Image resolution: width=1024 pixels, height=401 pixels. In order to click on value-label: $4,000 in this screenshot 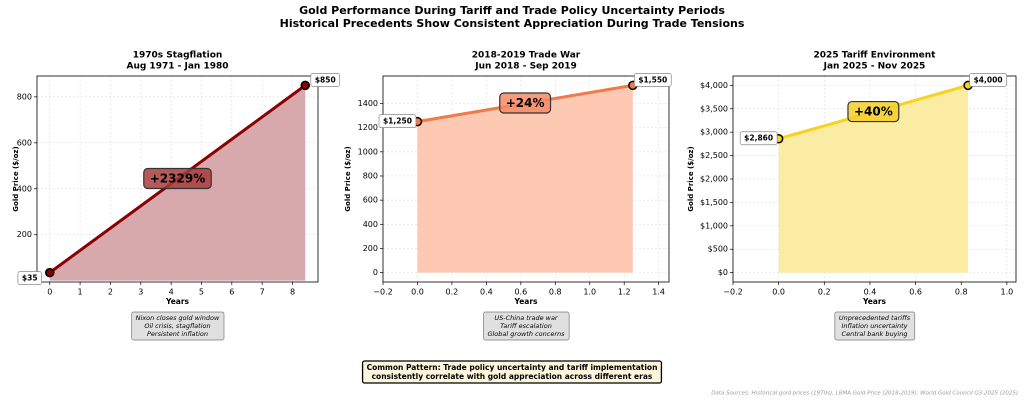, I will do `click(988, 80)`.